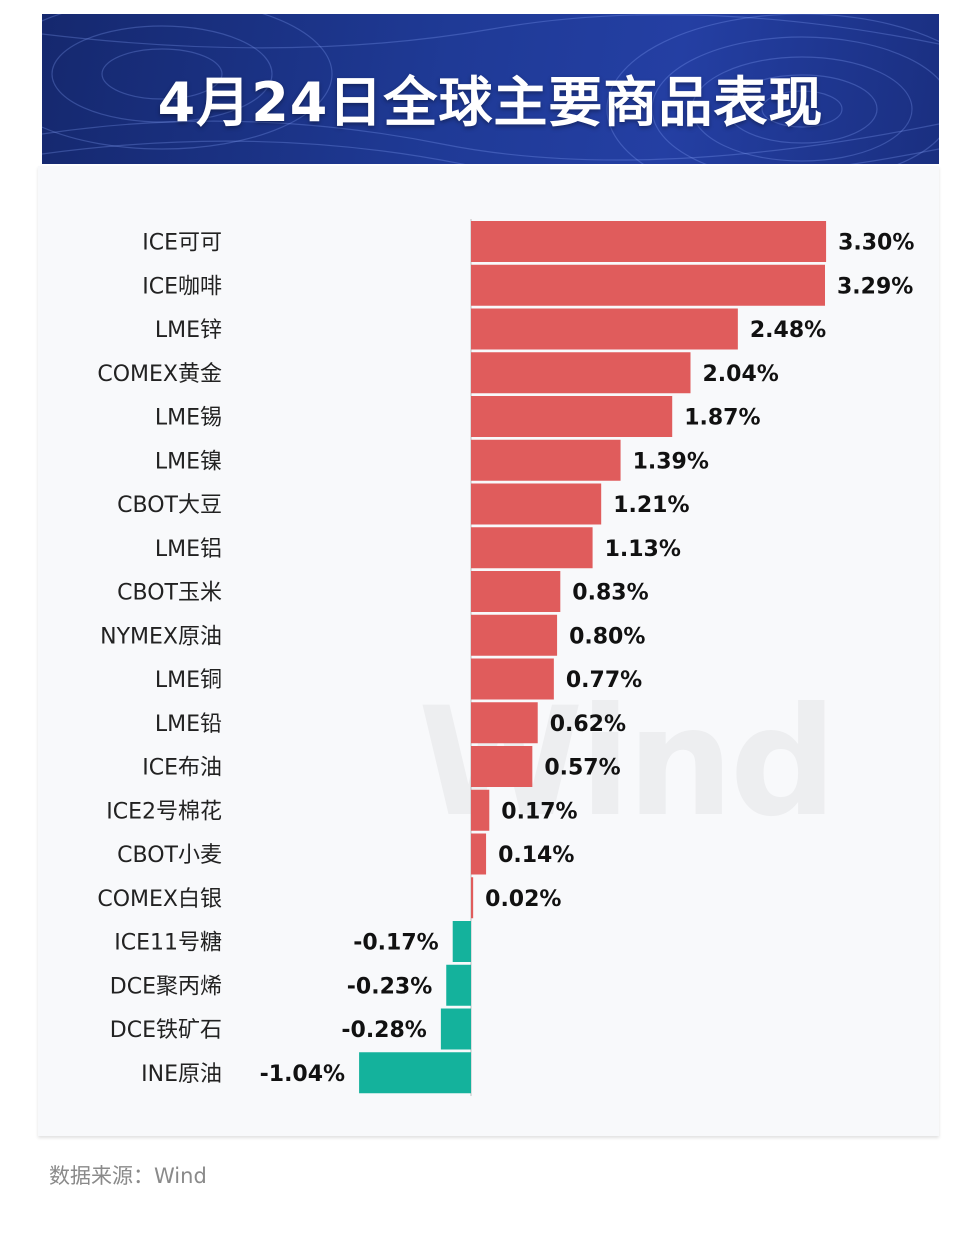  I want to click on data-label: -0.28%, so click(383, 1030).